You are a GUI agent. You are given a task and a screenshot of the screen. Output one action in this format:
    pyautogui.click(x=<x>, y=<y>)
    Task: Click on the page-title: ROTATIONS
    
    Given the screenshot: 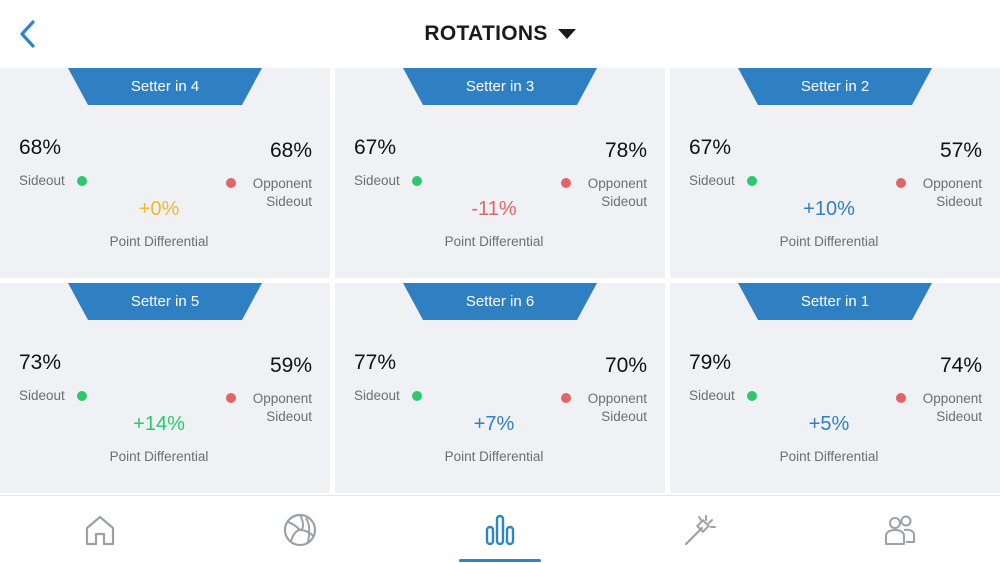 What is the action you would take?
    pyautogui.click(x=486, y=33)
    